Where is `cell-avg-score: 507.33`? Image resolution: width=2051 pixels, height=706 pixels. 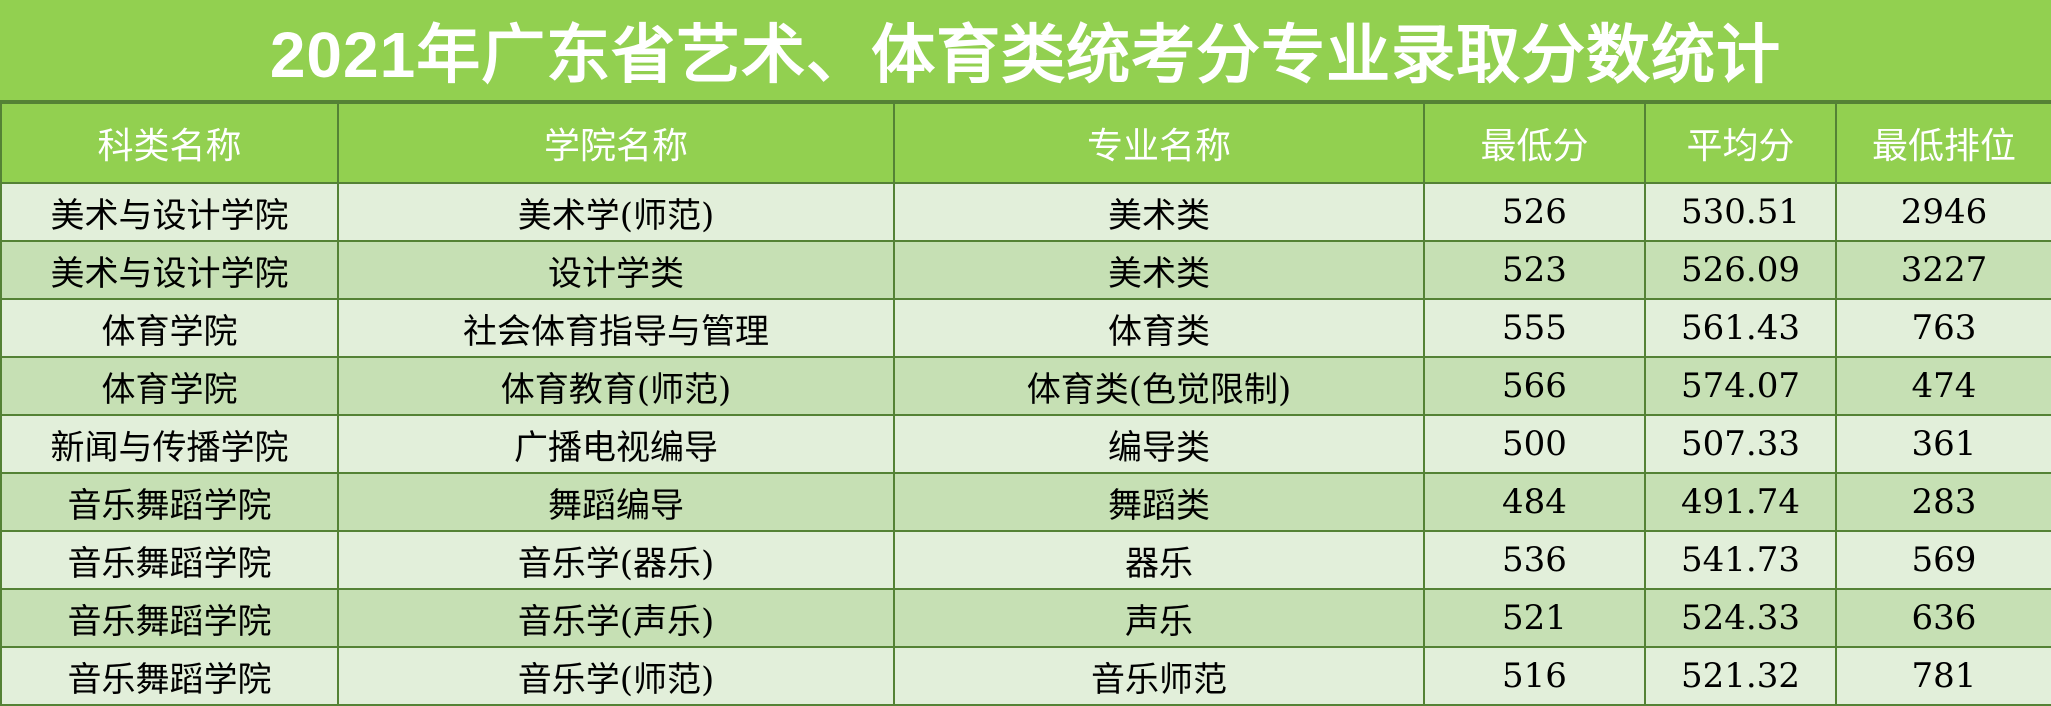 cell-avg-score: 507.33 is located at coordinates (1740, 444).